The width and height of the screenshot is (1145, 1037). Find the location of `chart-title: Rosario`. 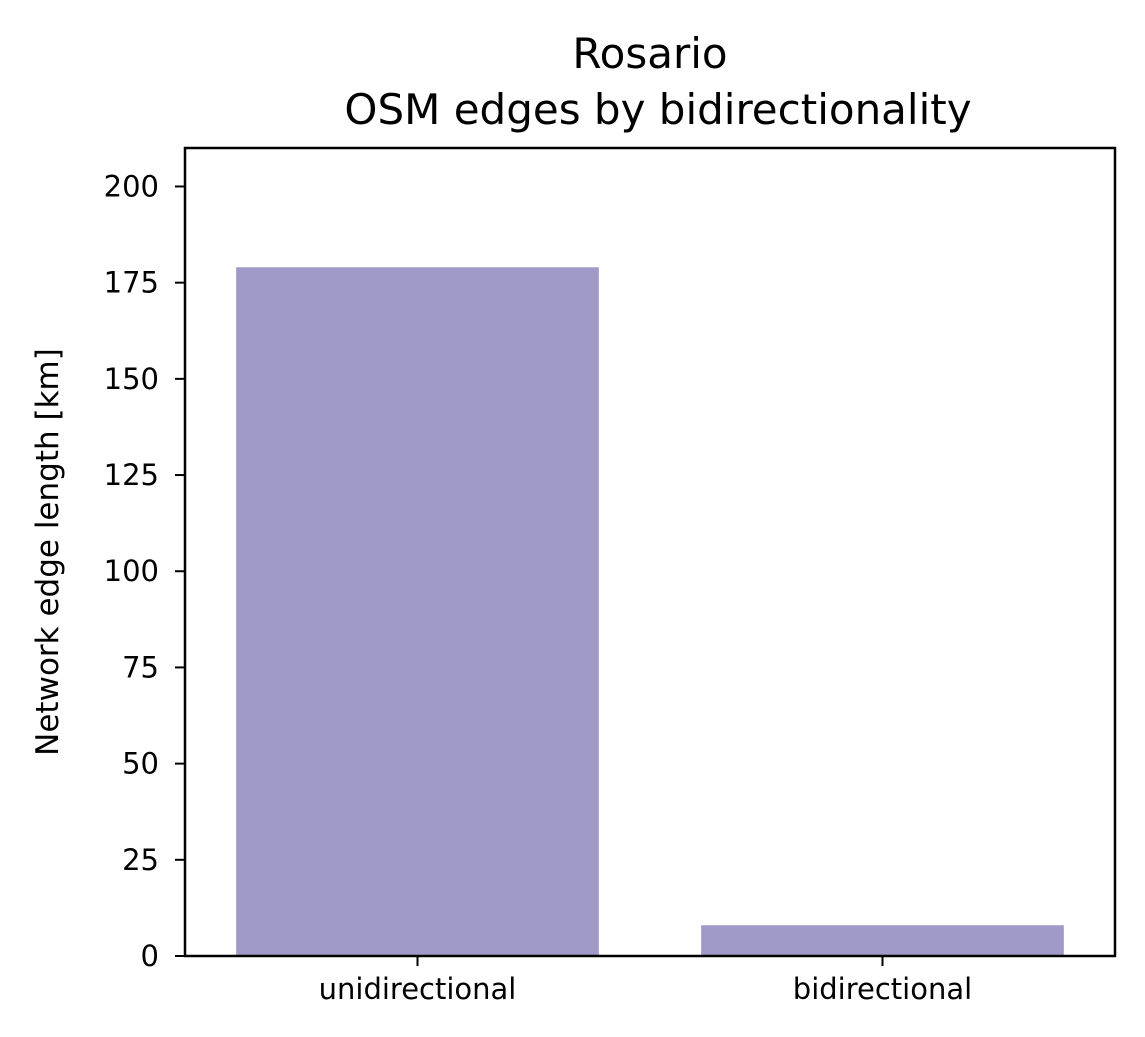

chart-title: Rosario is located at coordinates (649, 53).